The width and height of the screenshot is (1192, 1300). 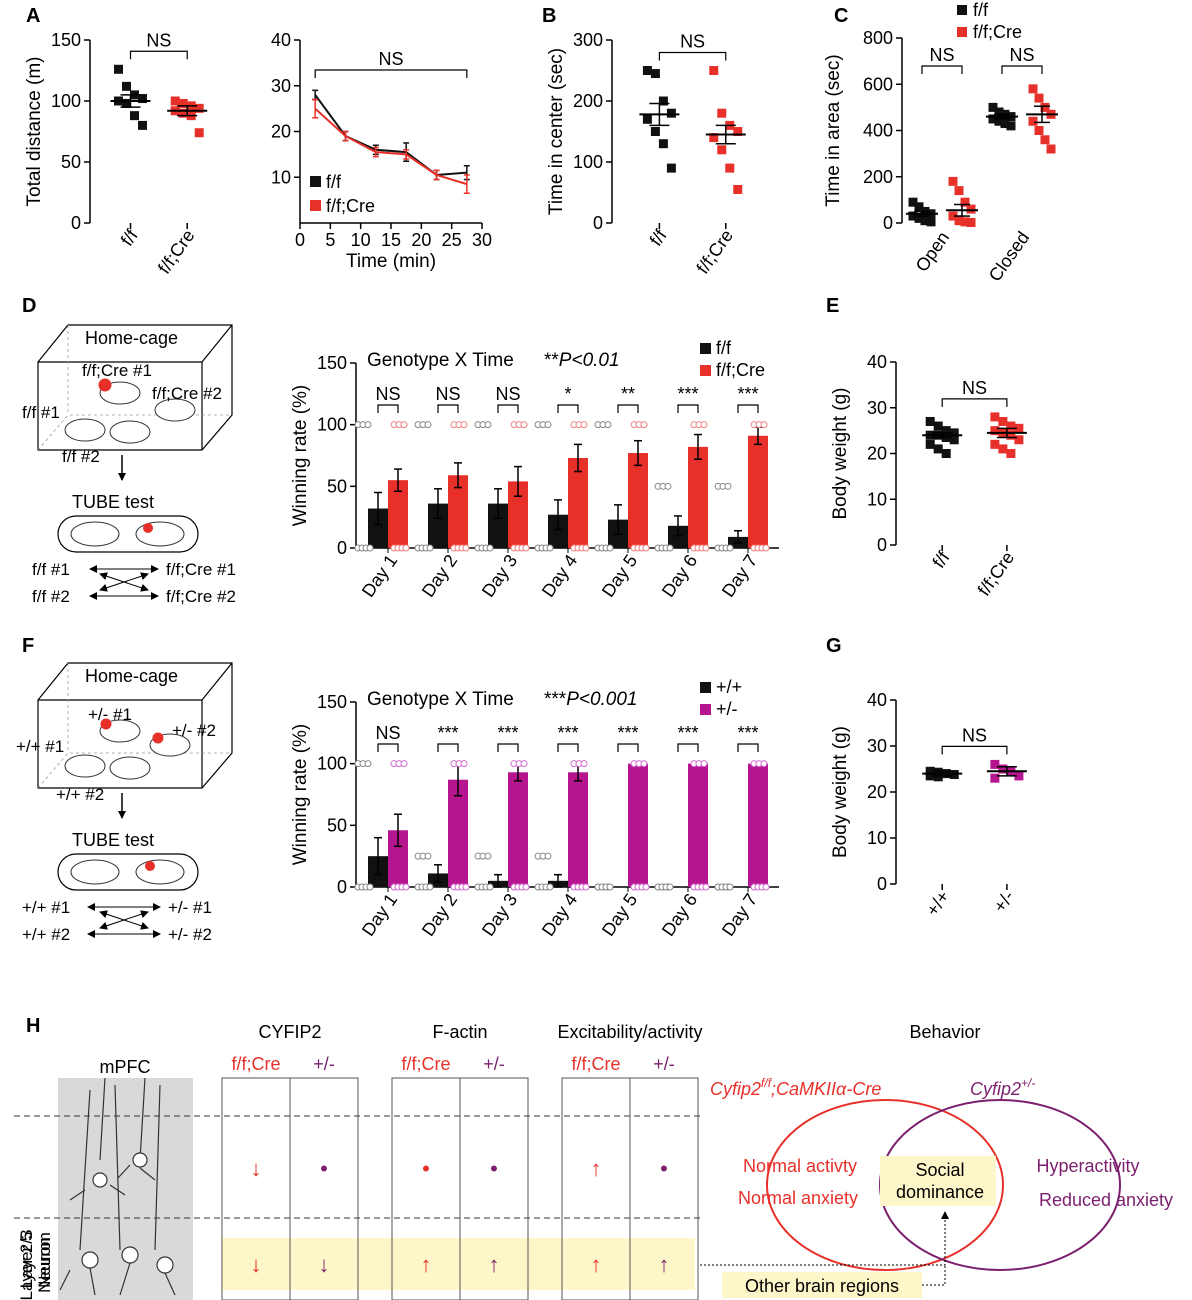 I want to click on x-category-label: Day 3, so click(x=499, y=915).